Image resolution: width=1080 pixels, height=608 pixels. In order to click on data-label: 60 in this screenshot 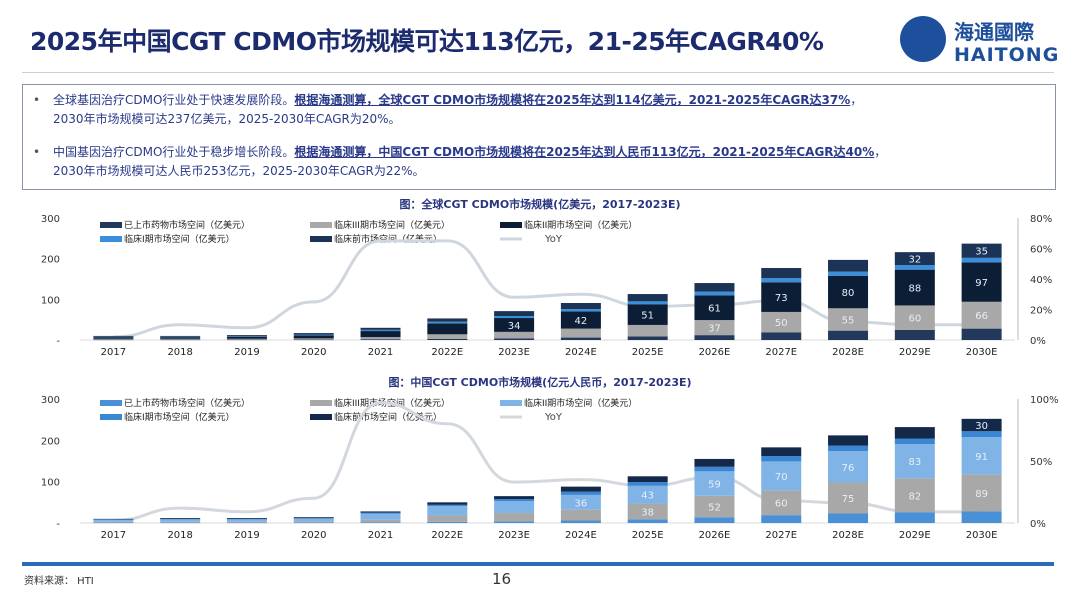, I will do `click(781, 504)`.